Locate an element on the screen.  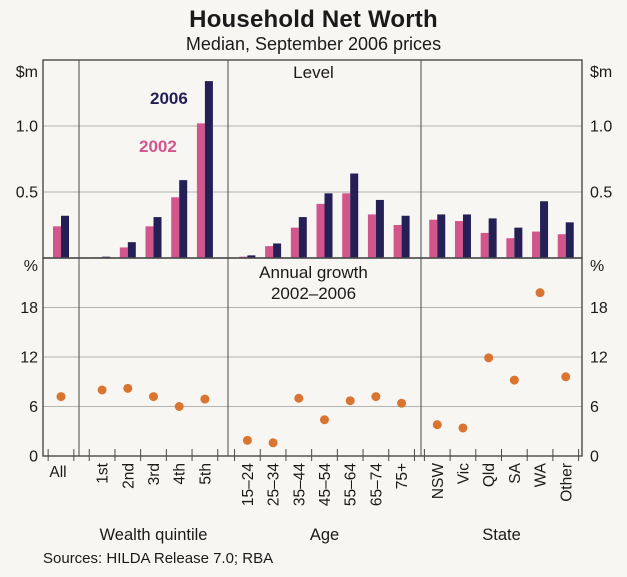
x-category-label: 3rd is located at coordinates (154, 474).